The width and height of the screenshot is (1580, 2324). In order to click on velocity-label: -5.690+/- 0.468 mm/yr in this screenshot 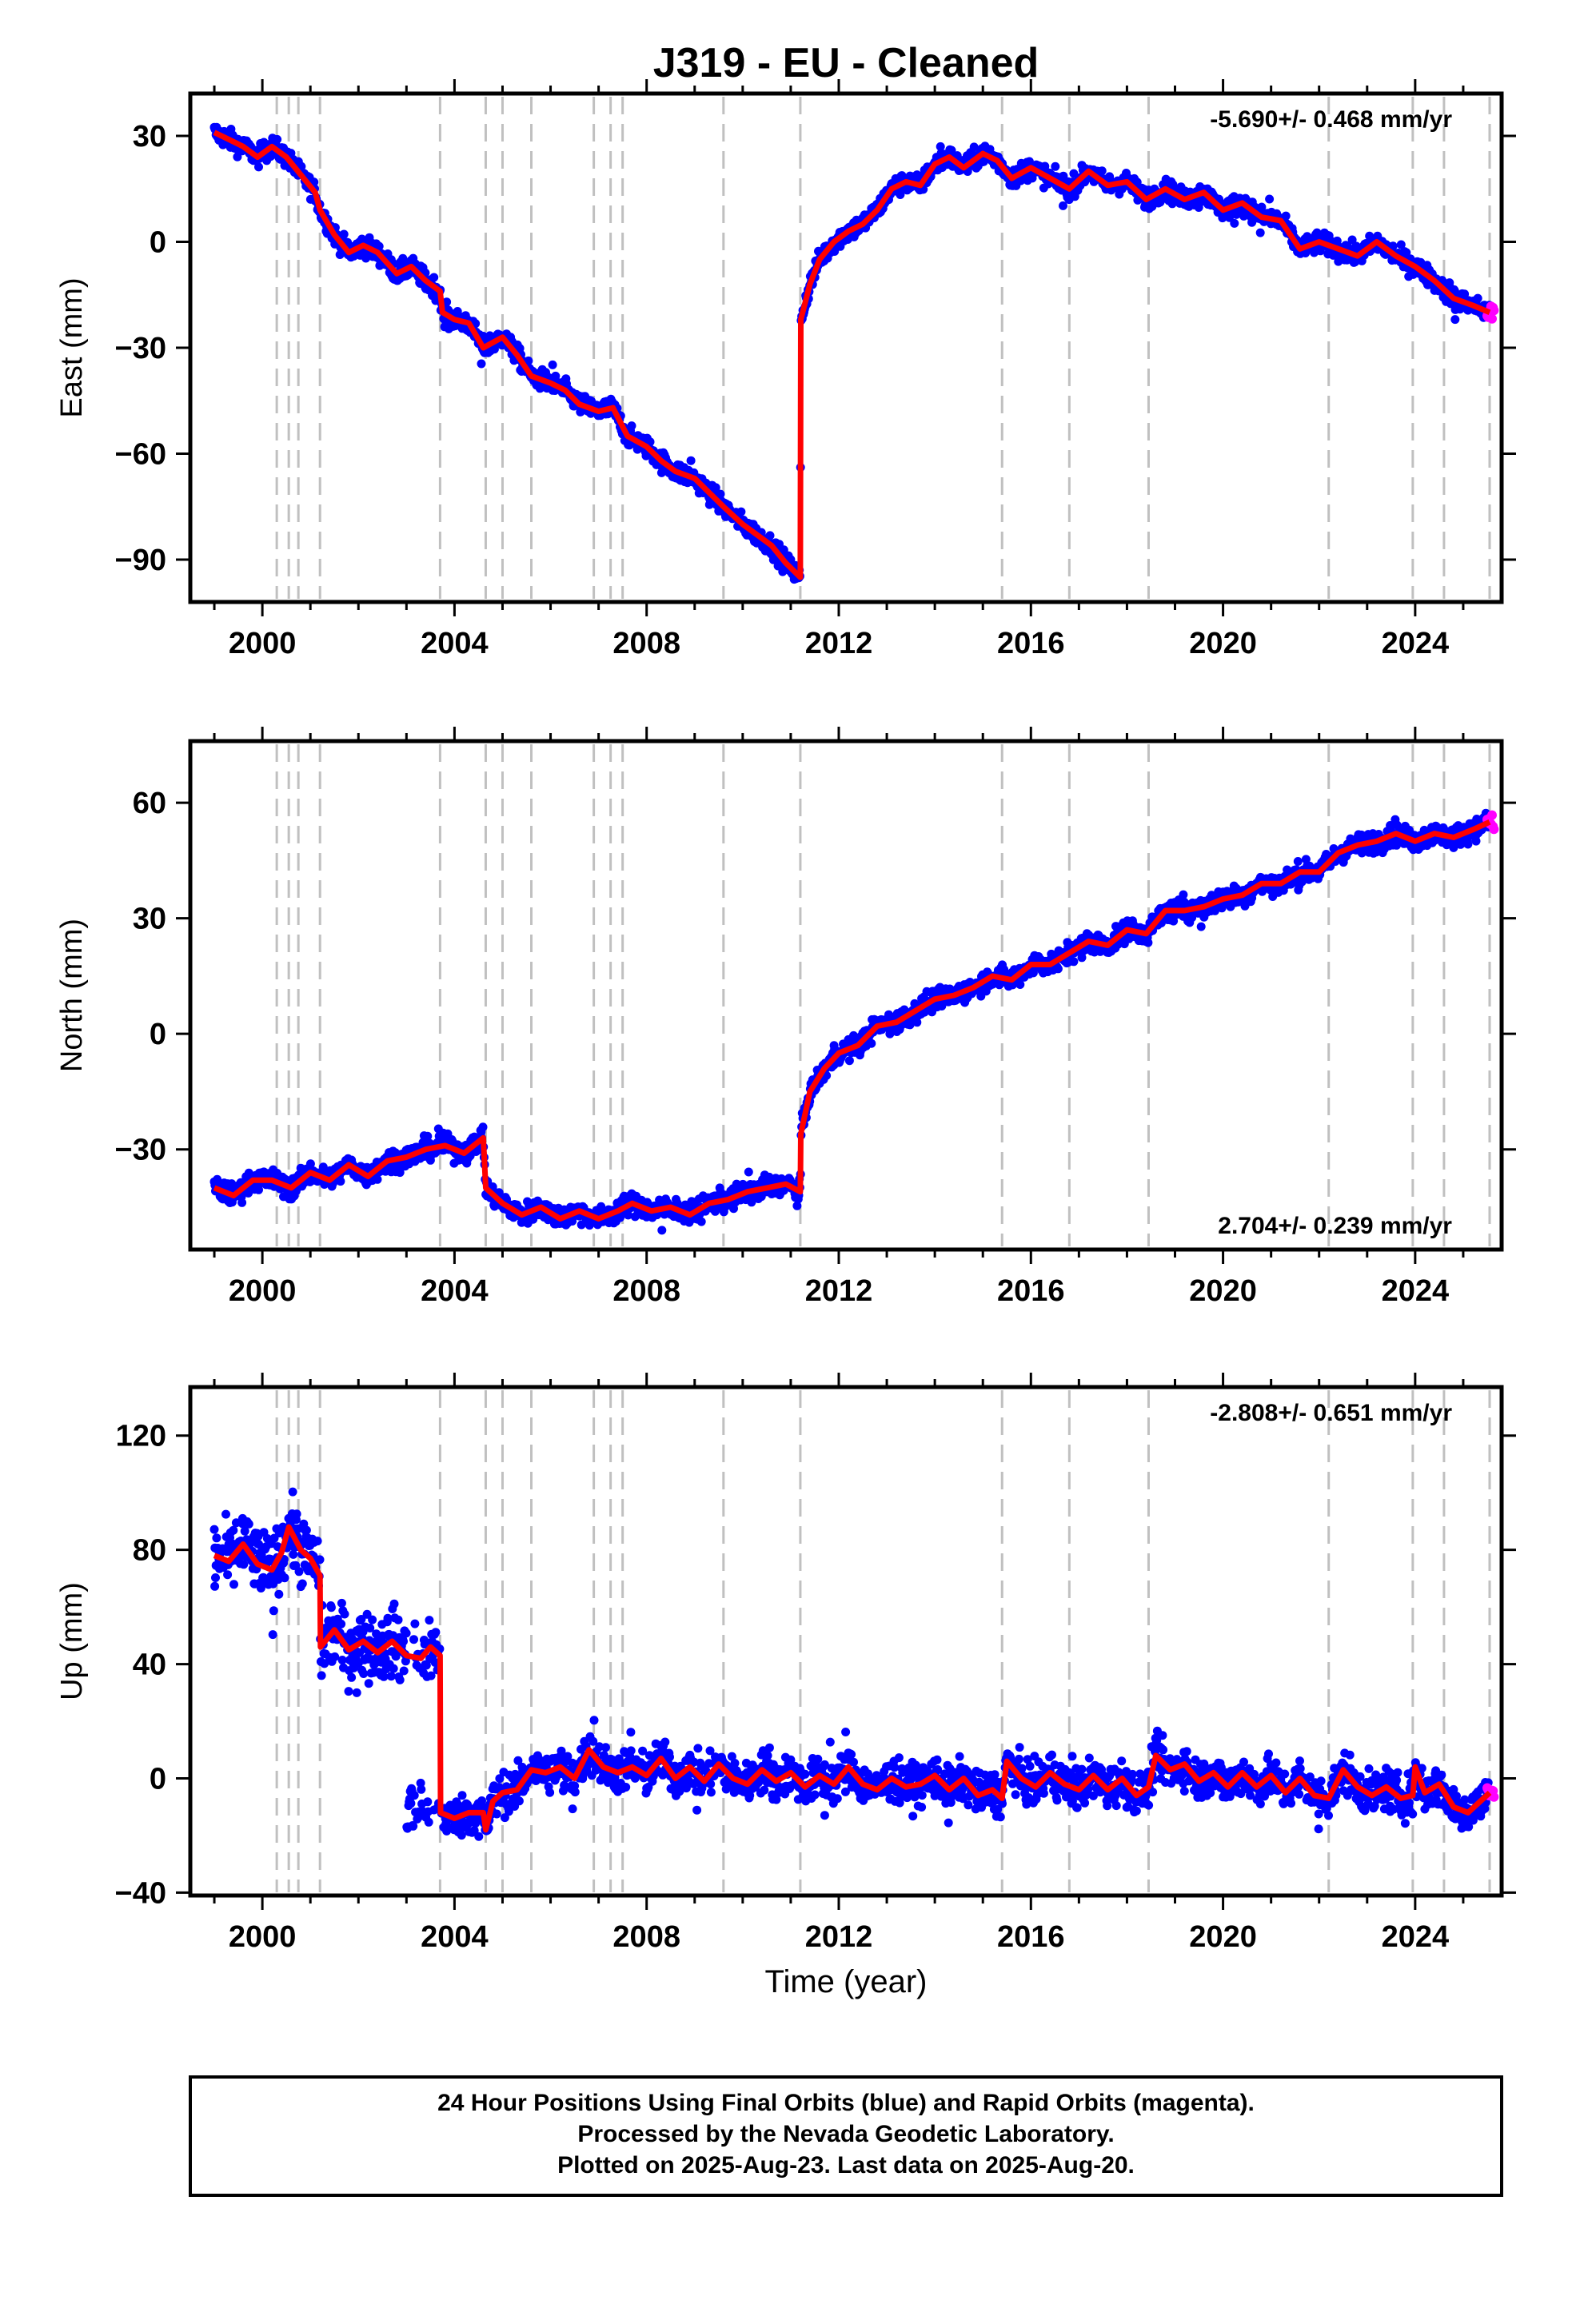, I will do `click(1331, 120)`.